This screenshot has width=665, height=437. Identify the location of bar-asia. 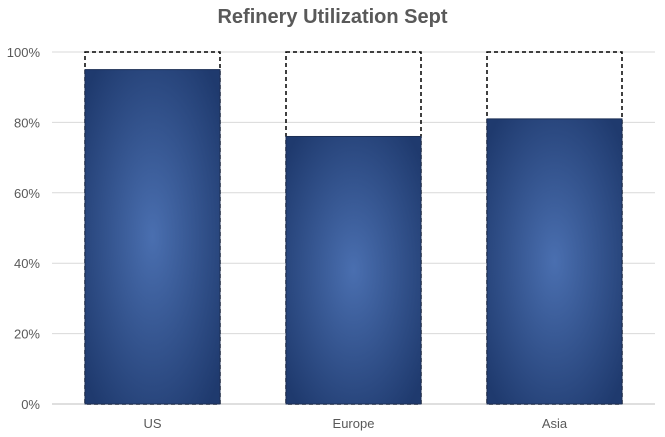
(554, 261).